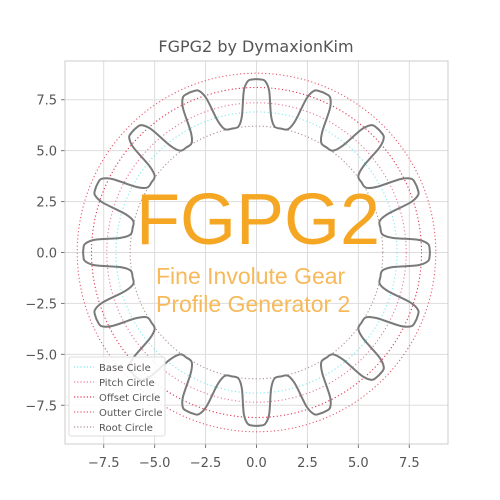 This screenshot has width=500, height=500. What do you see at coordinates (251, 276) in the screenshot?
I see `watermark-line1: Fine Involute Gear` at bounding box center [251, 276].